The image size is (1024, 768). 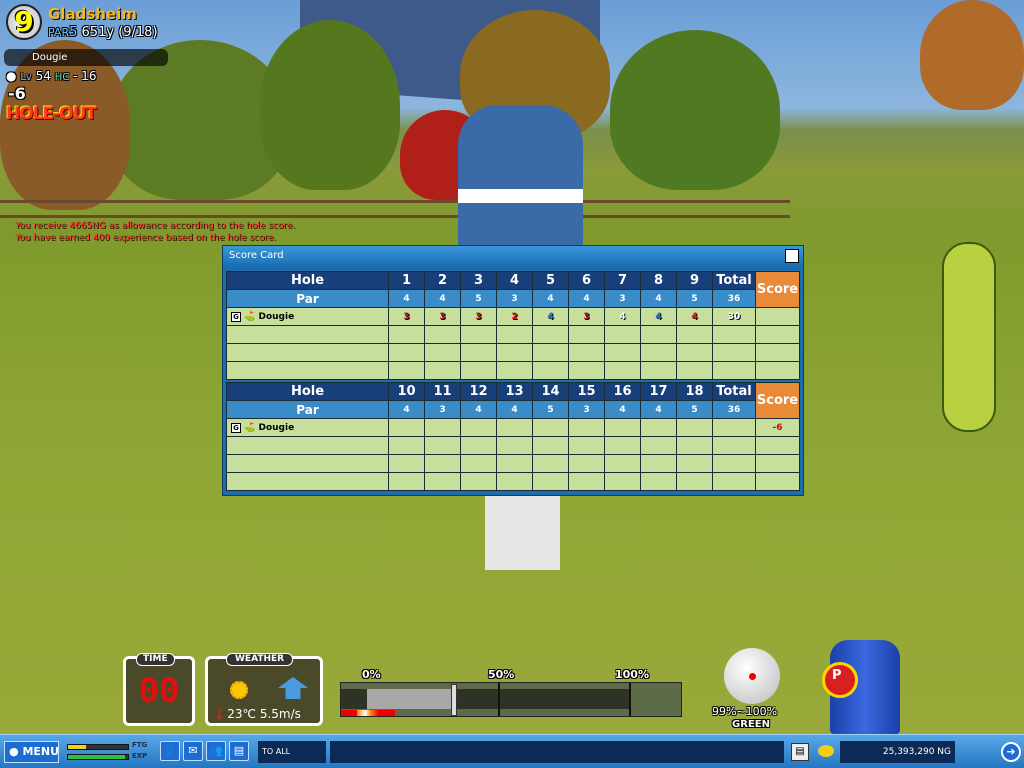 What do you see at coordinates (236, 316) in the screenshot?
I see `rank-icon: G` at bounding box center [236, 316].